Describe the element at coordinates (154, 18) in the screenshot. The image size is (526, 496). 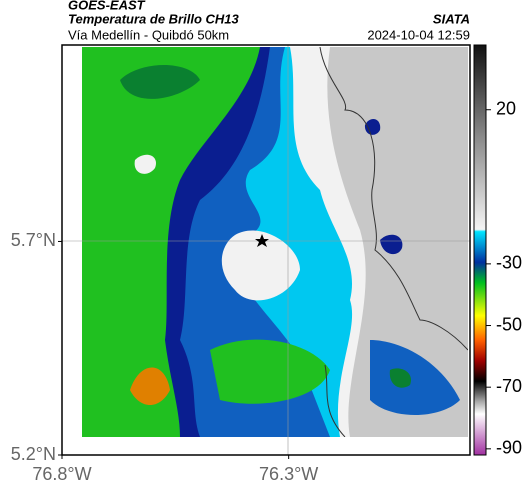
I see `product: Temperatura de Brillo CH13` at that location.